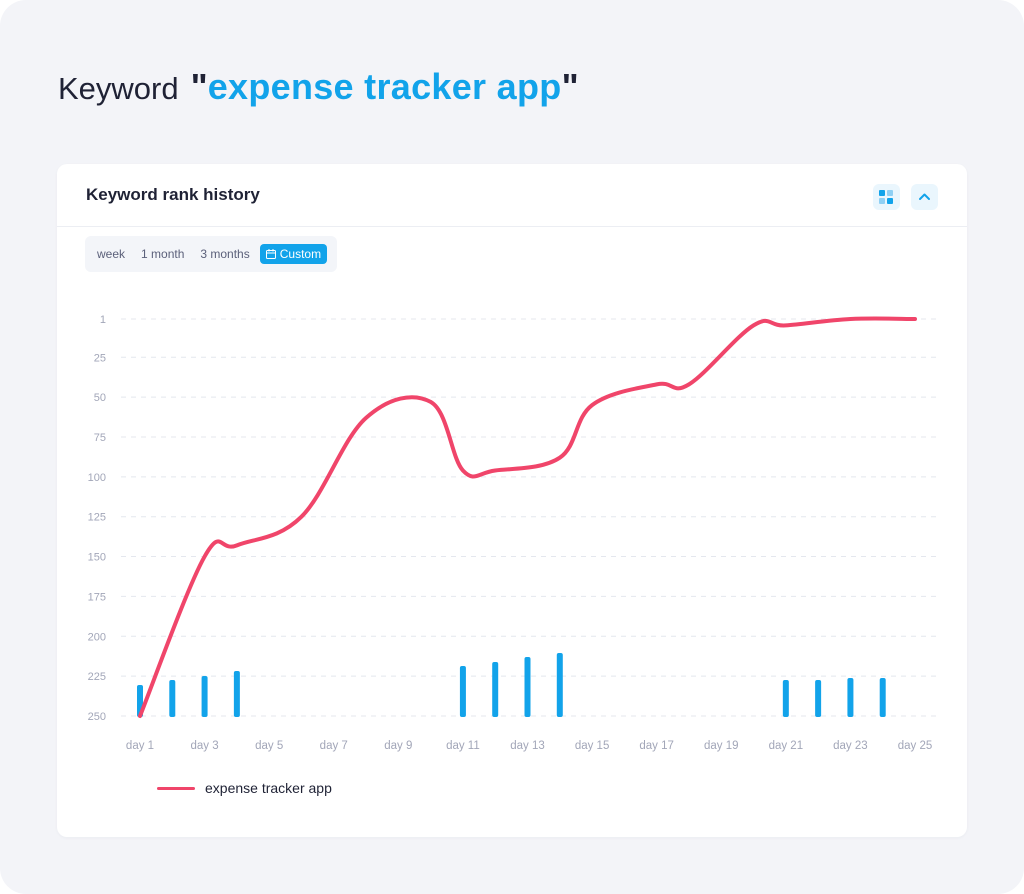 The height and width of the screenshot is (894, 1024). I want to click on y-tick-label: 175, so click(97, 597).